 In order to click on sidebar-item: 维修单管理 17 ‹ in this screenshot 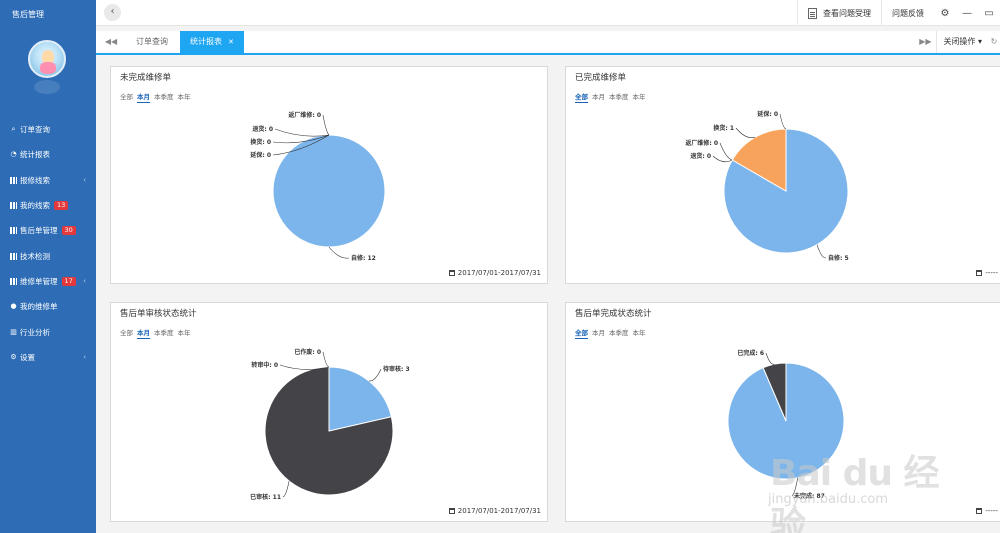, I will do `click(48, 281)`.